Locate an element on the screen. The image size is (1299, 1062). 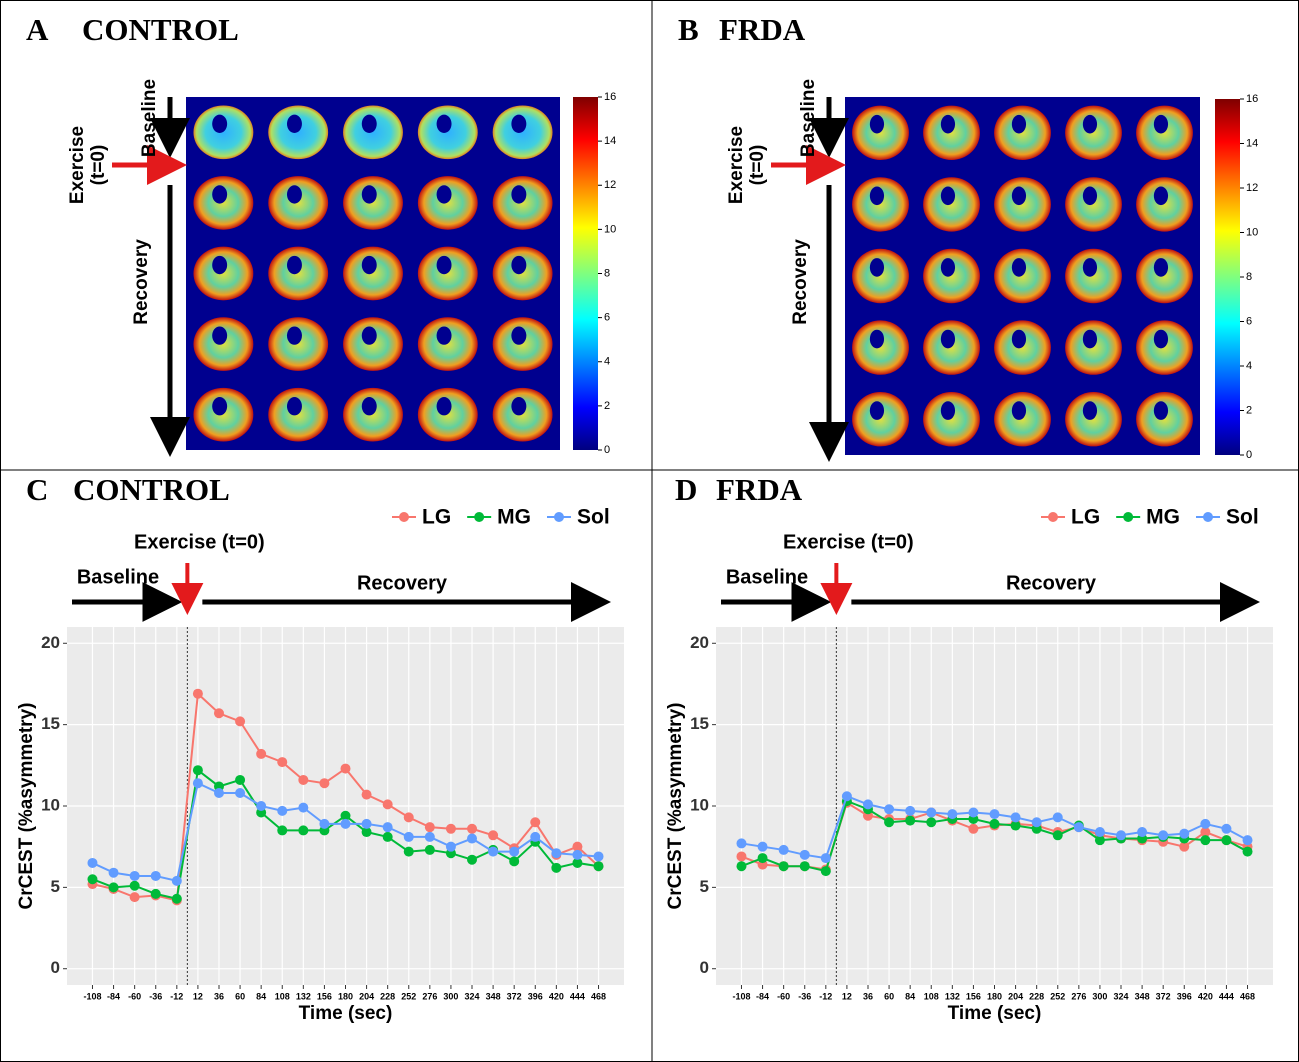
x-tick-label: 324 is located at coordinates (1120, 996).